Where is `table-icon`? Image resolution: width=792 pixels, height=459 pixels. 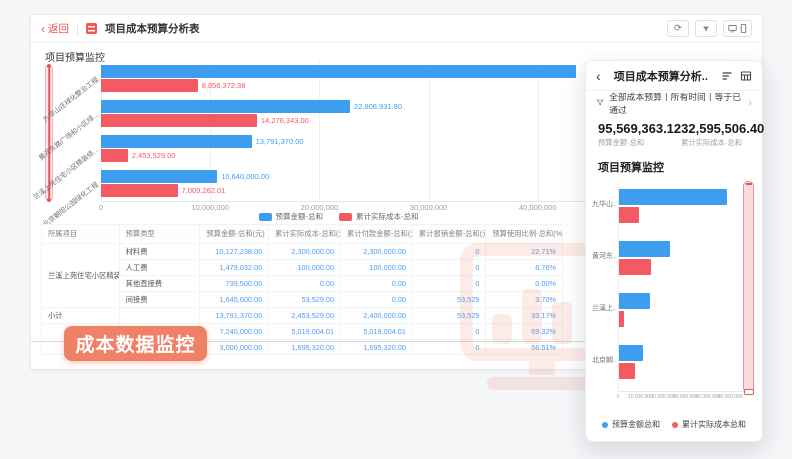 table-icon is located at coordinates (746, 76).